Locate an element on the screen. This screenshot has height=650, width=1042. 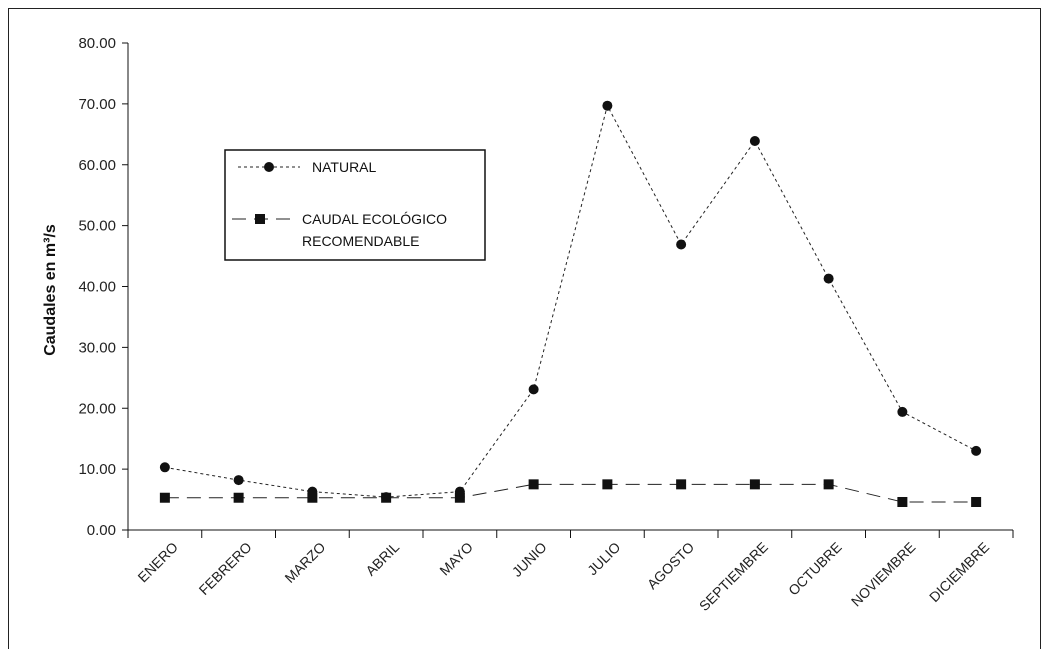
legend-caudal-marker is located at coordinates (260, 219).